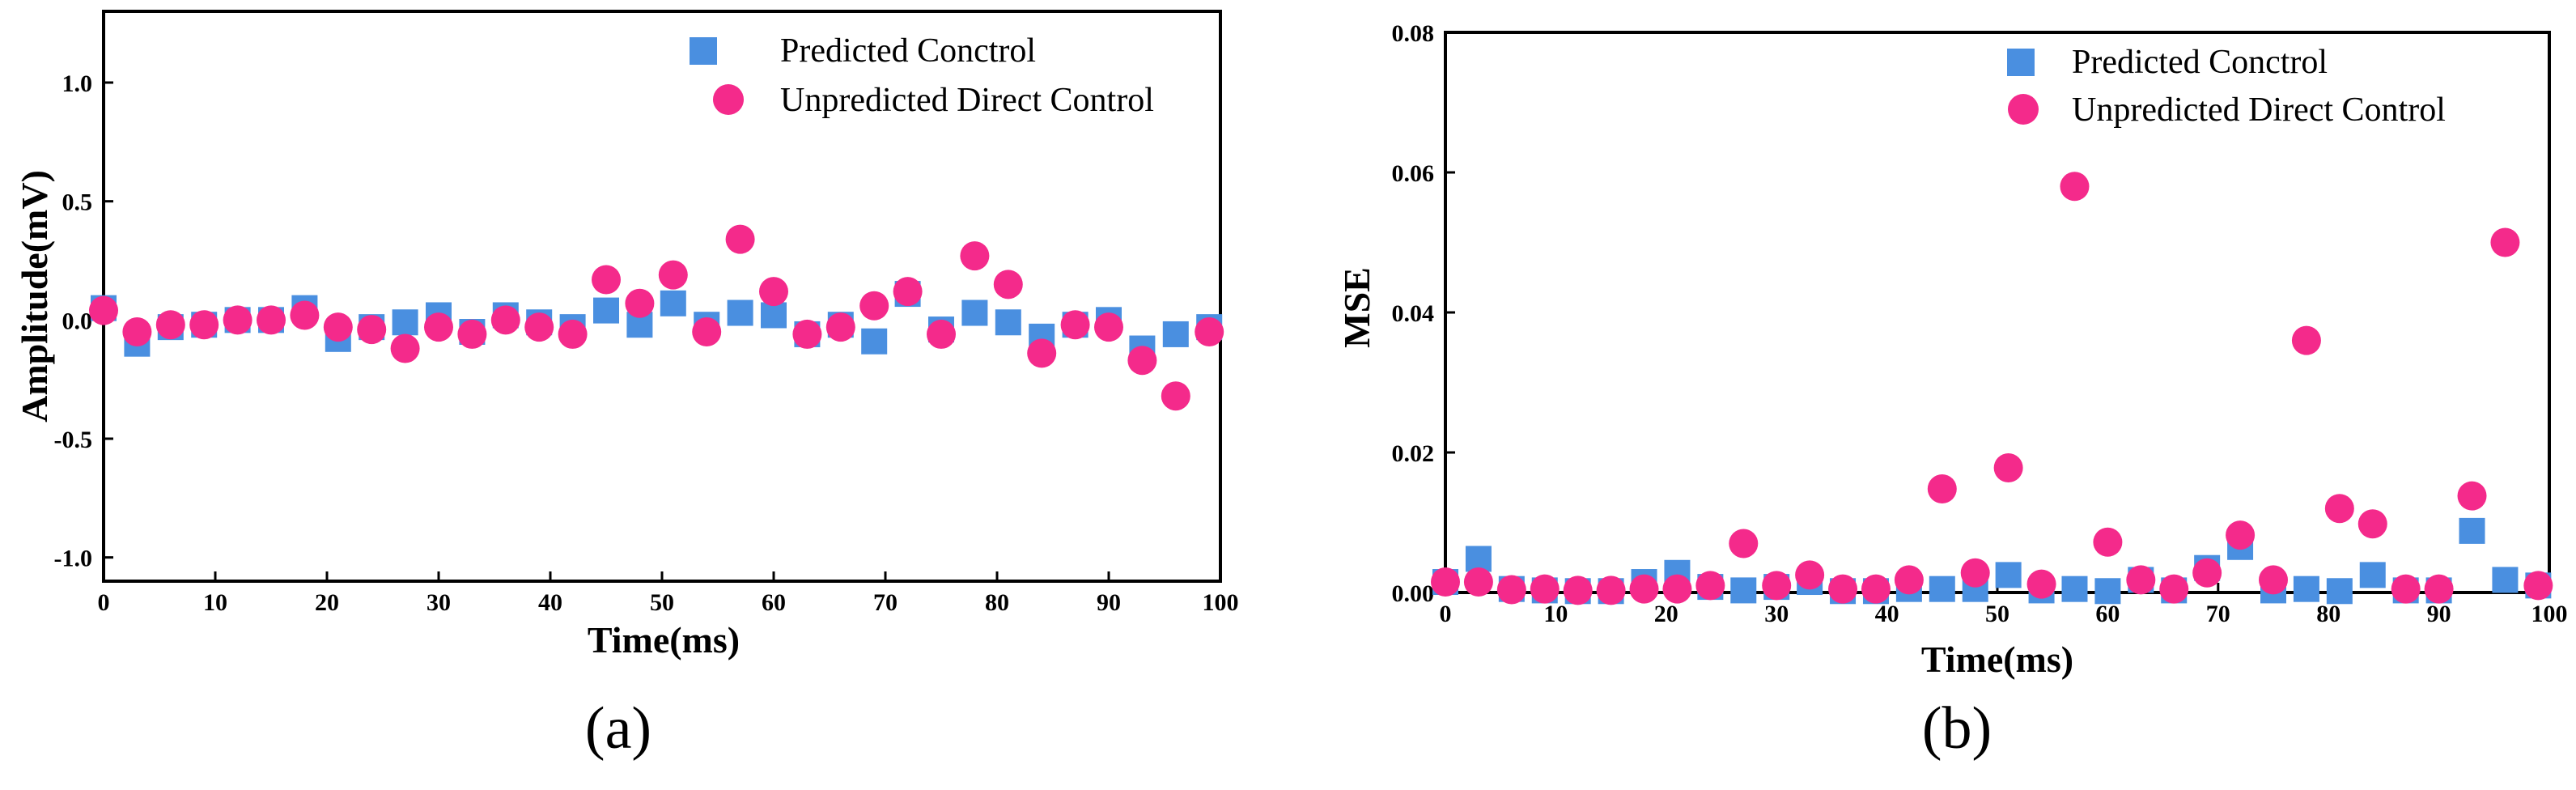 The height and width of the screenshot is (790, 2576). Describe the element at coordinates (2259, 110) in the screenshot. I see `legend-label-unpredicted: Unpredicted Direct Control` at that location.